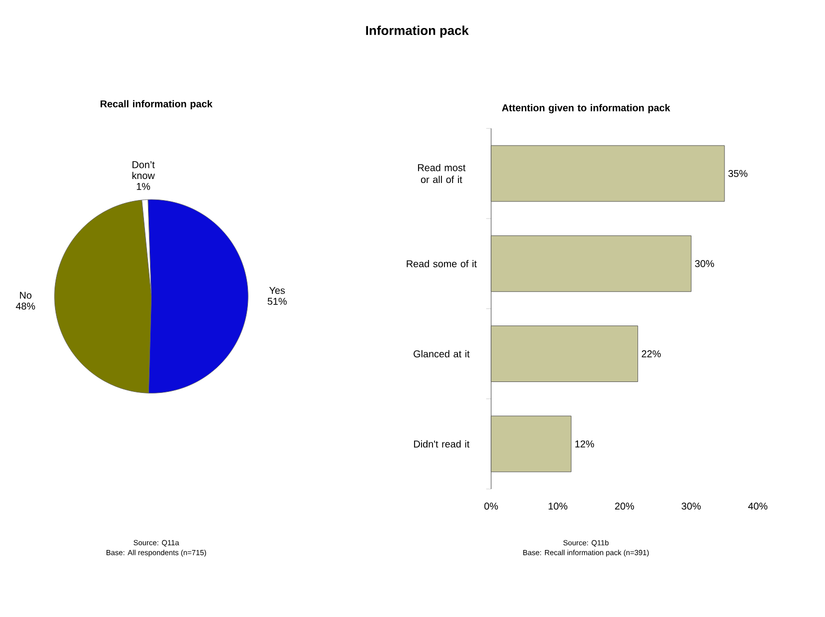 This screenshot has height=617, width=825. I want to click on slice-label: No, so click(26, 295).